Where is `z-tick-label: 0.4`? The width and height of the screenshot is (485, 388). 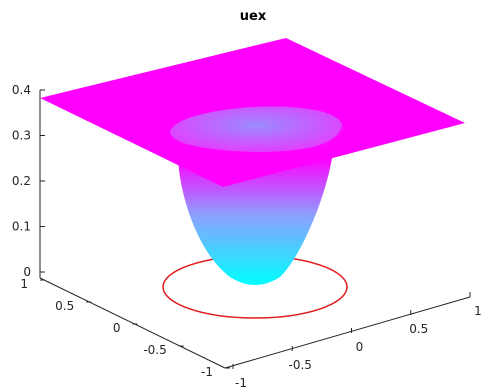 z-tick-label: 0.4 is located at coordinates (21, 90).